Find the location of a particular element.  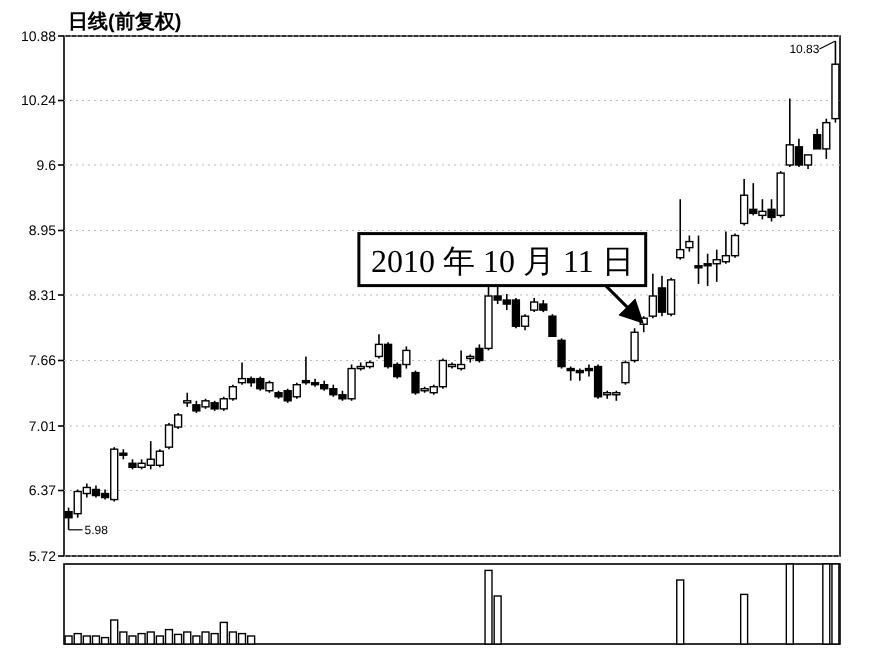

chart-title: 日线(前复权) is located at coordinates (125, 22).